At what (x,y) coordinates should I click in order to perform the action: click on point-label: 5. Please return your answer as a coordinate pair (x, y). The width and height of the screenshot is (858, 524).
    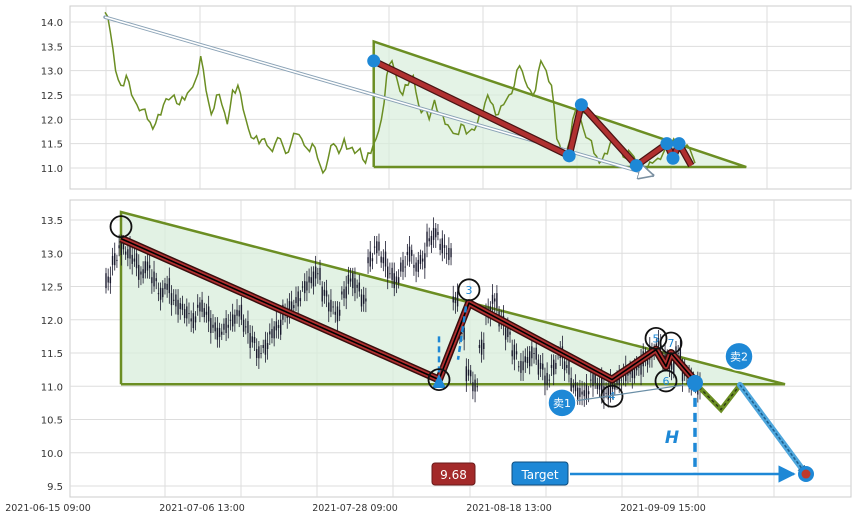
    Looking at the image, I should click on (656, 338).